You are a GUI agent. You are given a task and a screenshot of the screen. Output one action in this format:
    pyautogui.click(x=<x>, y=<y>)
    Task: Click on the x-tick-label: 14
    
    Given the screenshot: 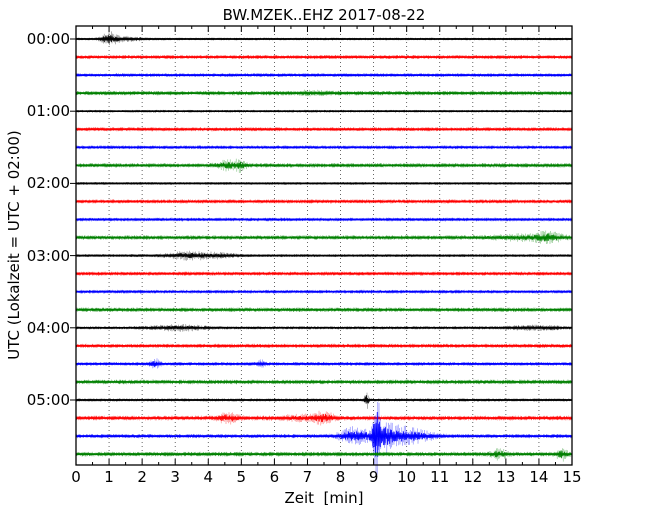 What is the action you would take?
    pyautogui.click(x=539, y=477)
    